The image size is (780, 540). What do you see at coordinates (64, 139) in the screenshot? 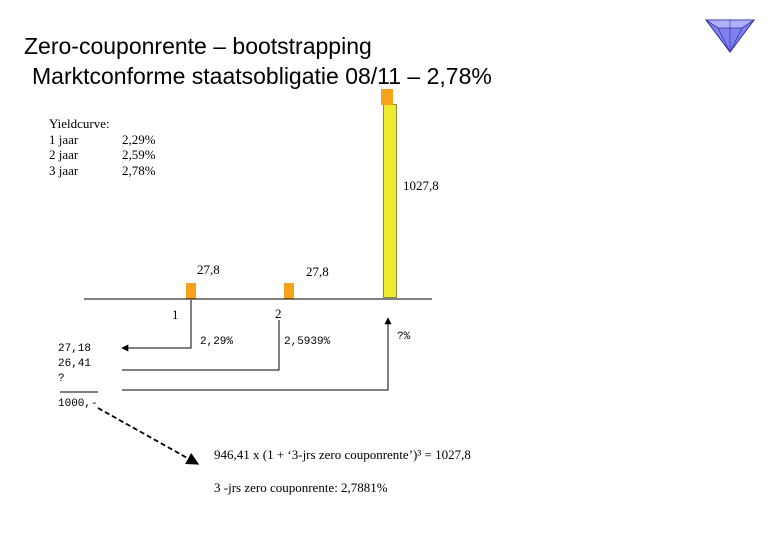
I see `yieldcurve-term: 1 jaar` at bounding box center [64, 139].